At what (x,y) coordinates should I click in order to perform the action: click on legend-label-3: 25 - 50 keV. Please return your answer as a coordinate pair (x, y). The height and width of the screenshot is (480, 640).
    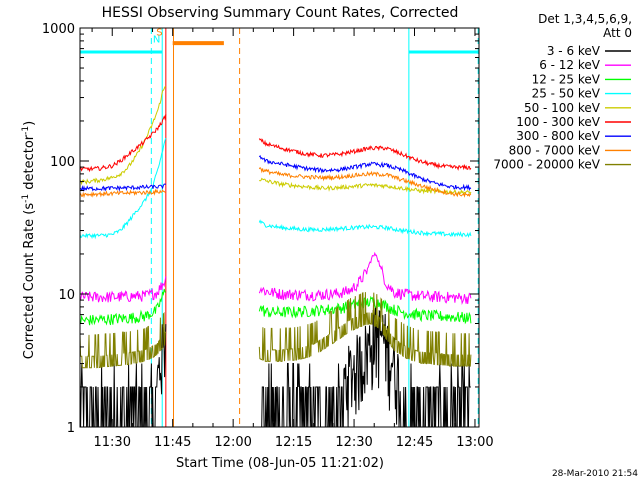
    Looking at the image, I should click on (566, 94).